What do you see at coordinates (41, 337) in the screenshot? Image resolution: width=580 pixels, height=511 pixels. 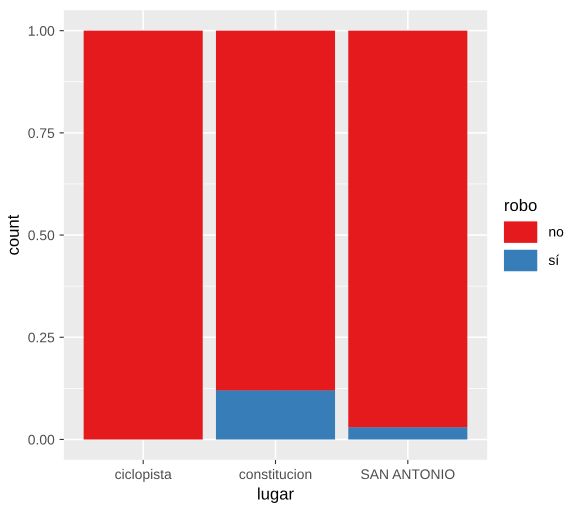 I see `y-tick-label: 0.25` at bounding box center [41, 337].